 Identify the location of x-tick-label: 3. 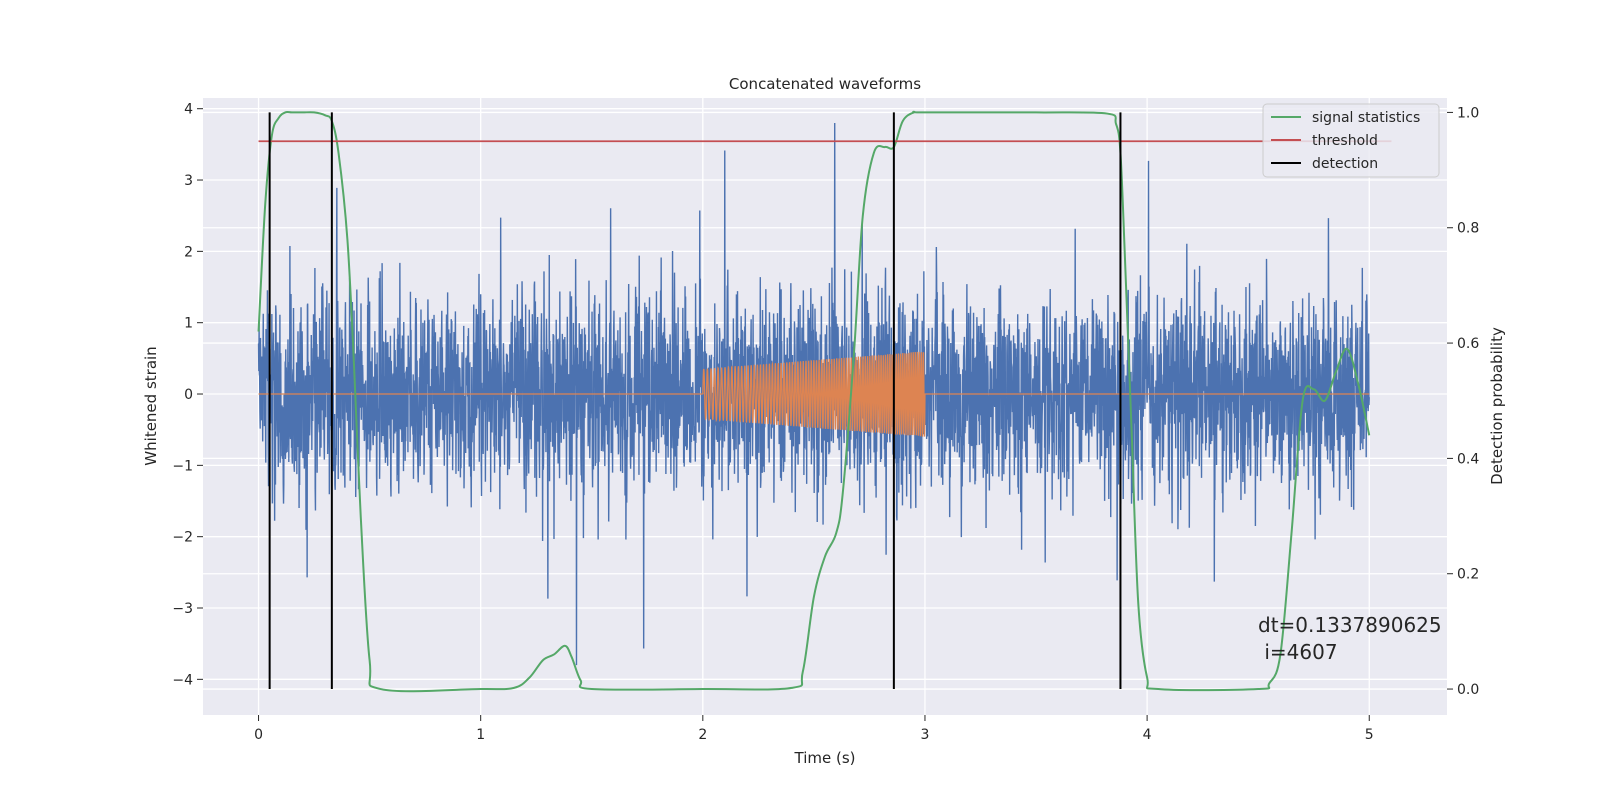
(925, 735).